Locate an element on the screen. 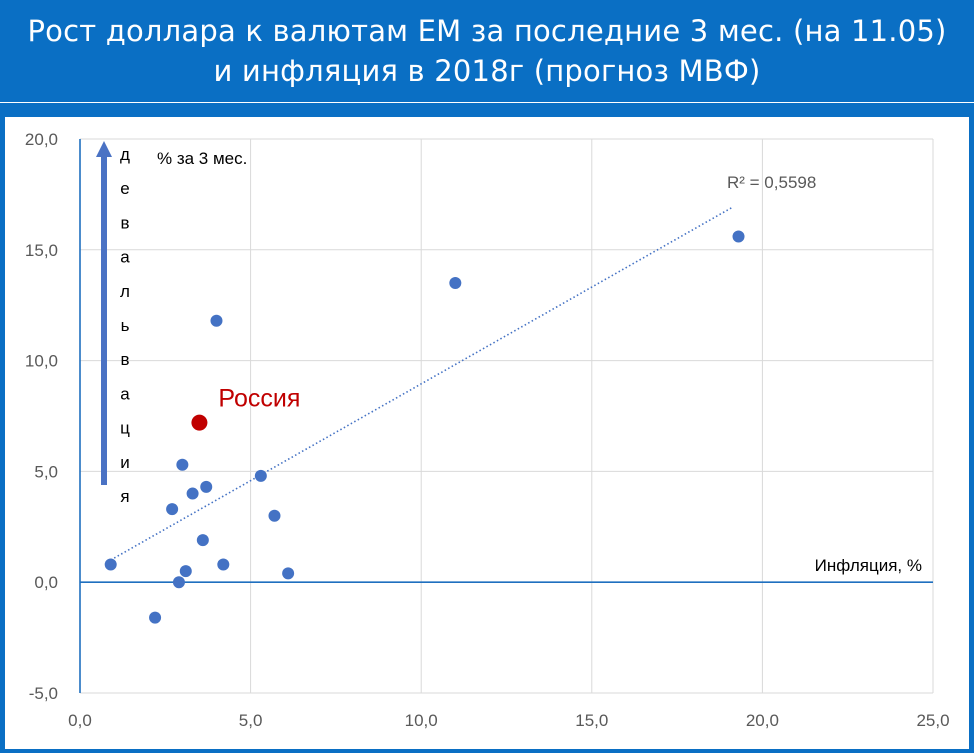 The height and width of the screenshot is (753, 974). x-tick-label: 20,0 is located at coordinates (762, 720).